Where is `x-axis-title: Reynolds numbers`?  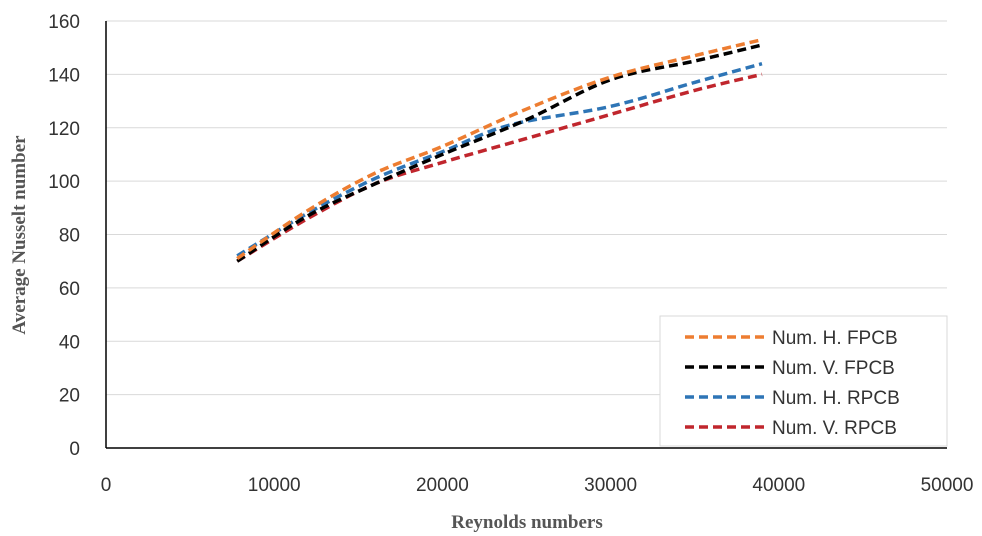
x-axis-title: Reynolds numbers is located at coordinates (527, 522).